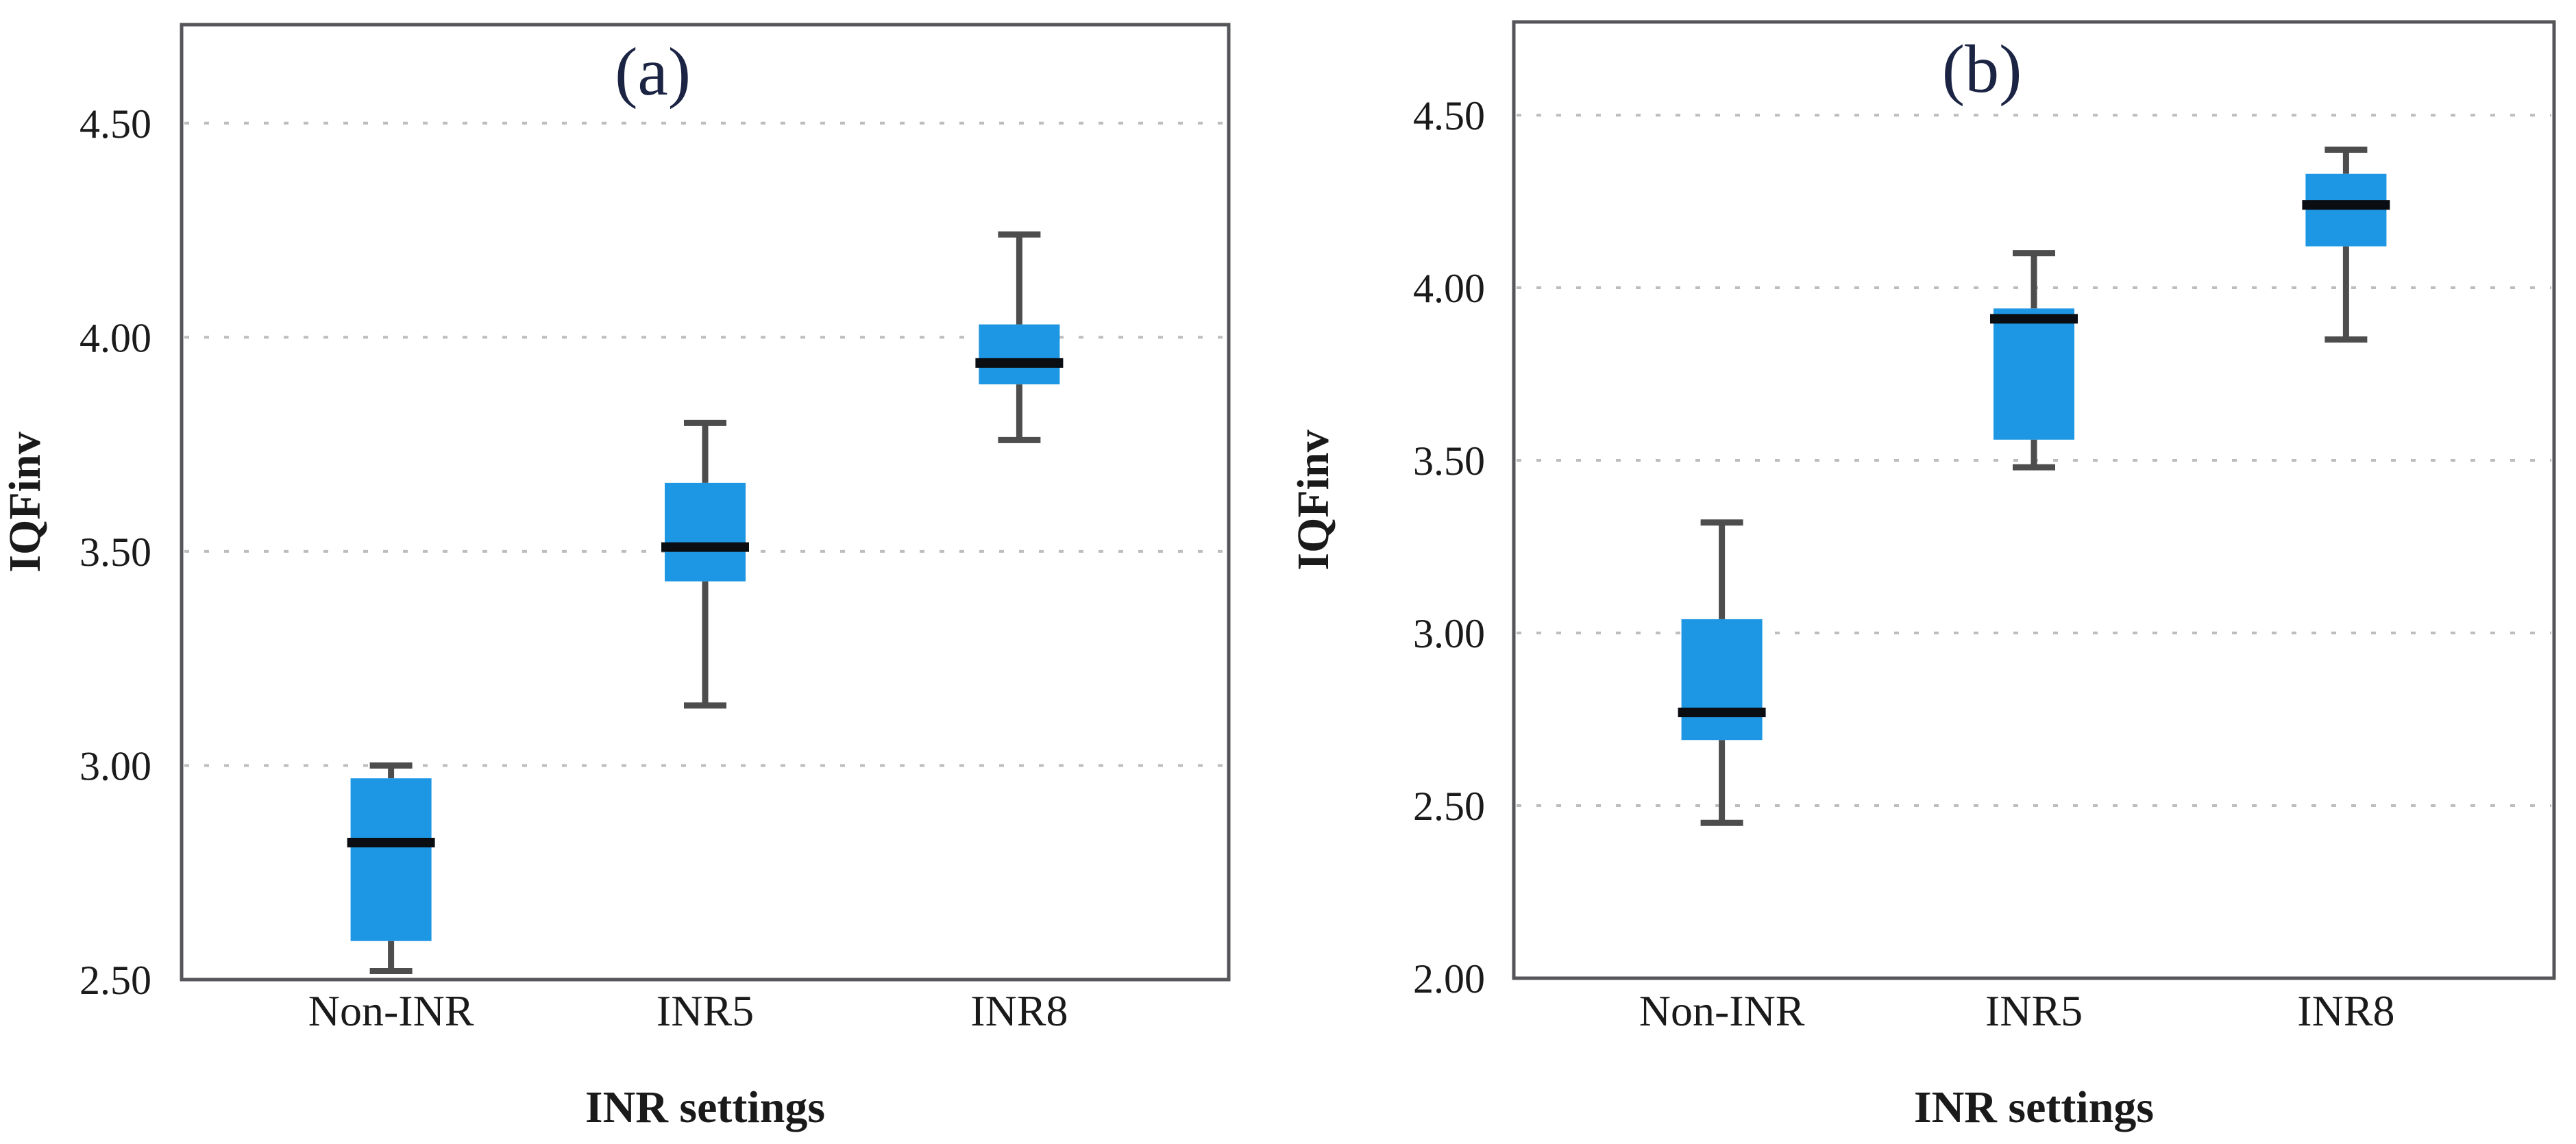 This screenshot has width=2576, height=1144. Describe the element at coordinates (1449, 979) in the screenshot. I see `y-tick-label: 2.00` at that location.